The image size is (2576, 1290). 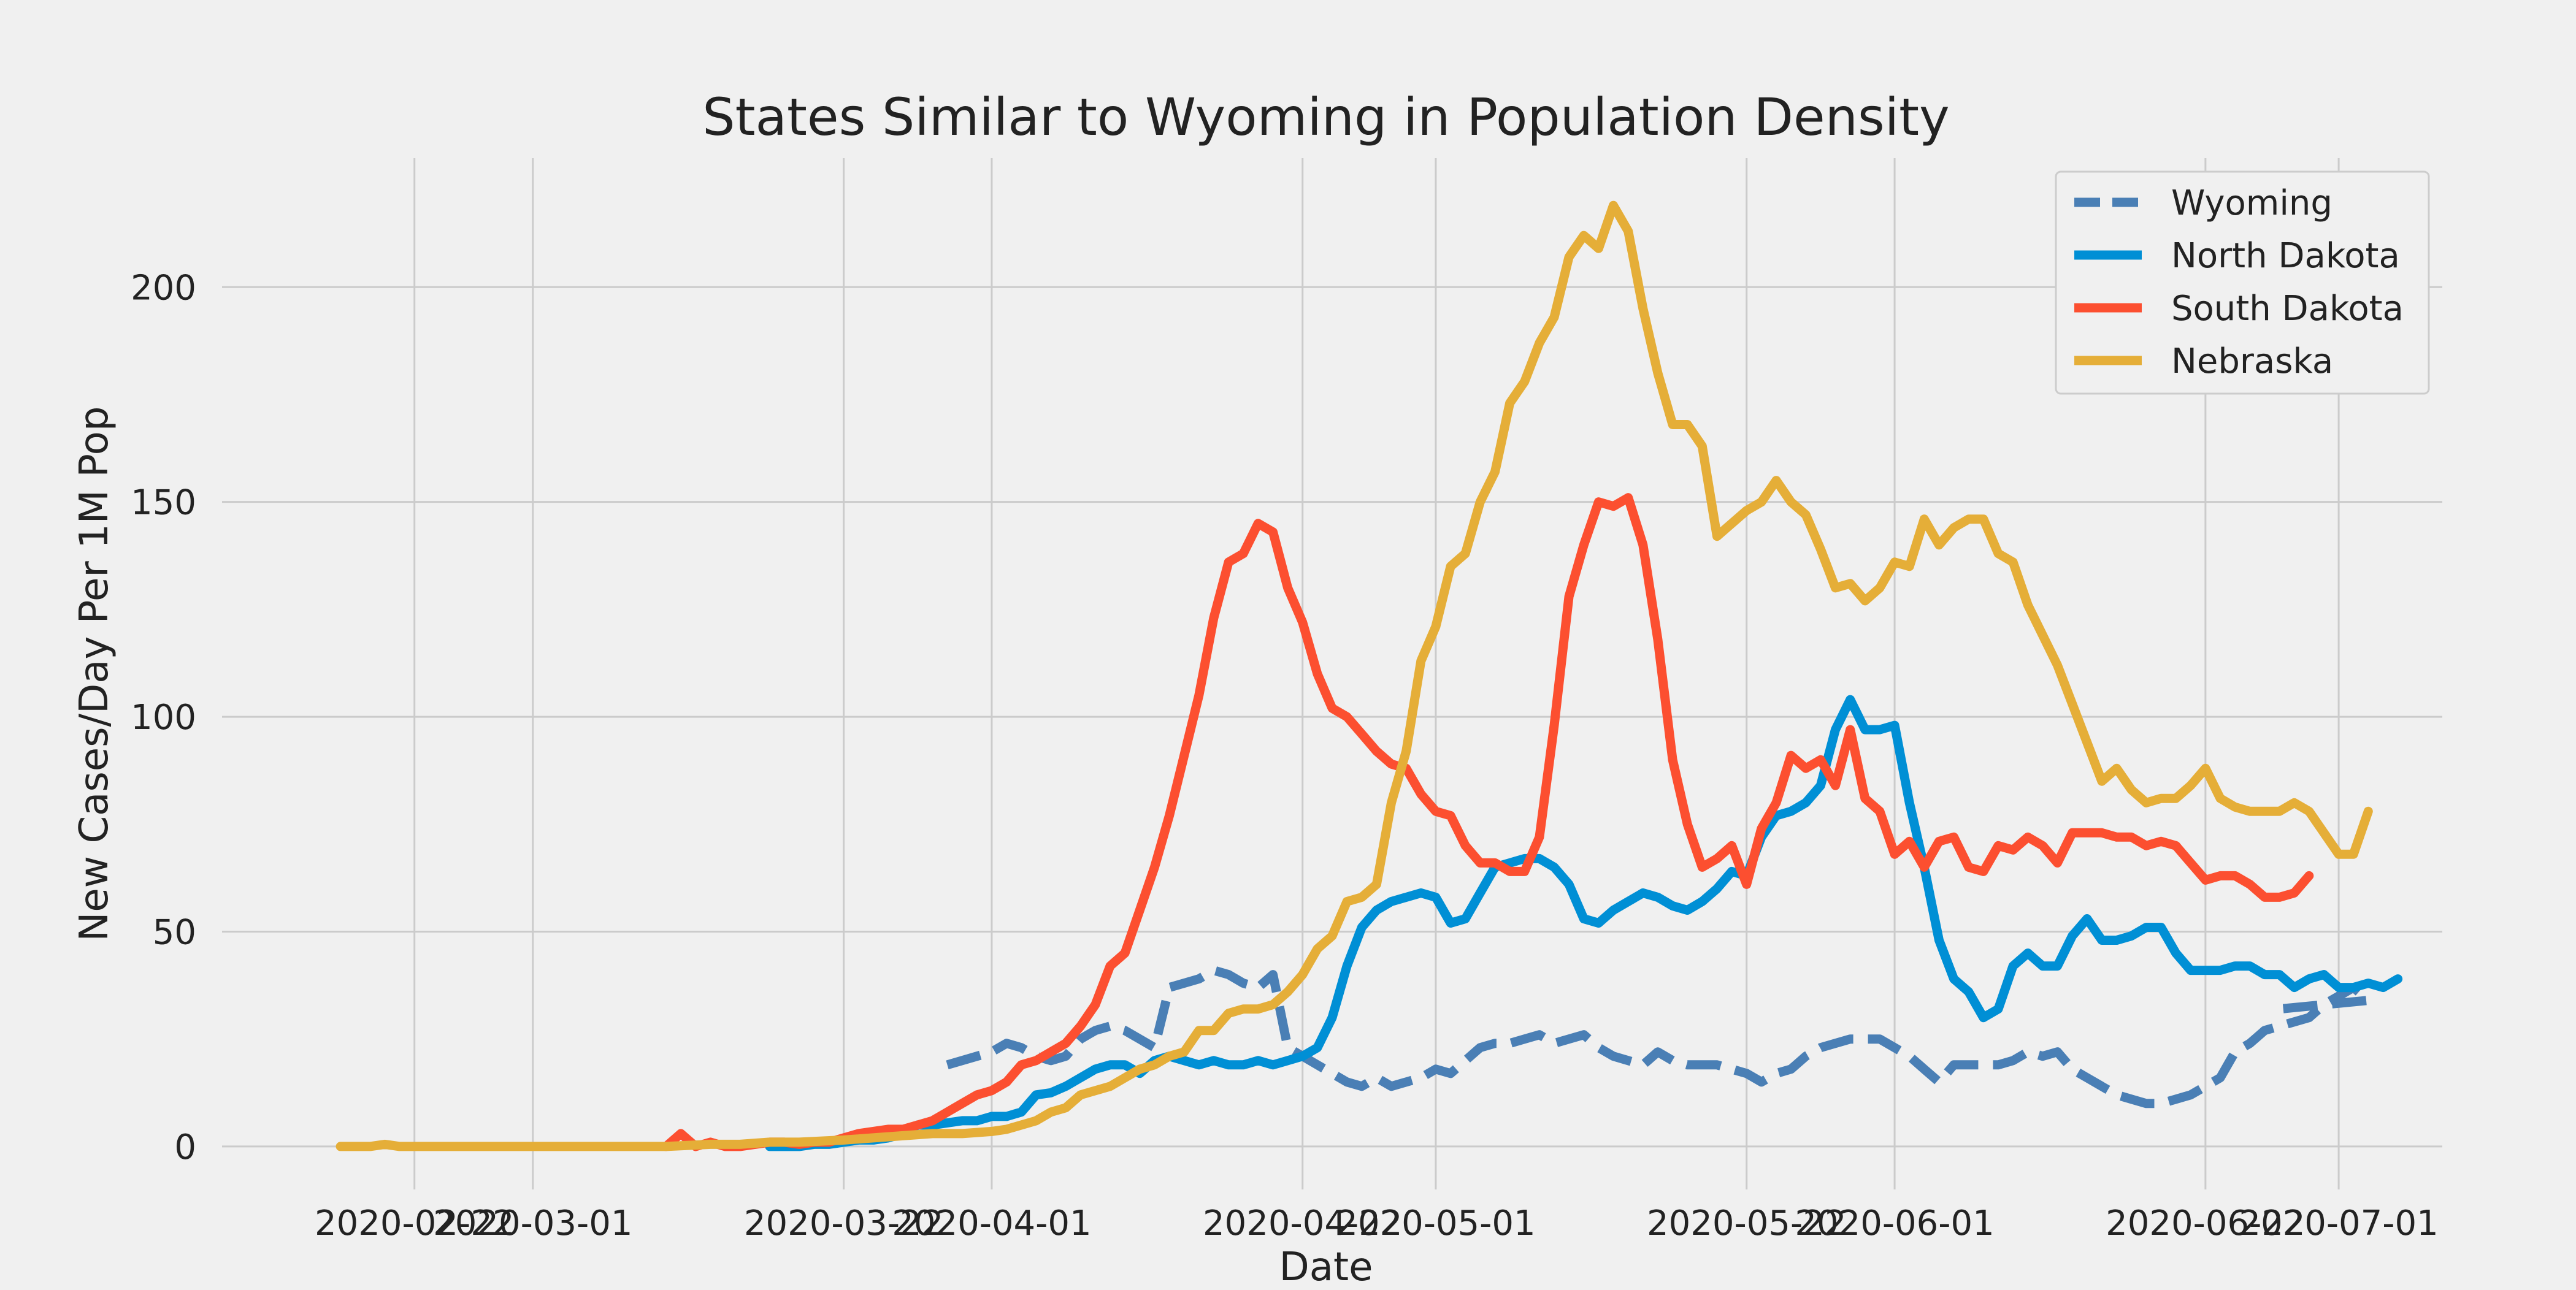 I want to click on y-tick-label: 100, so click(x=163, y=718).